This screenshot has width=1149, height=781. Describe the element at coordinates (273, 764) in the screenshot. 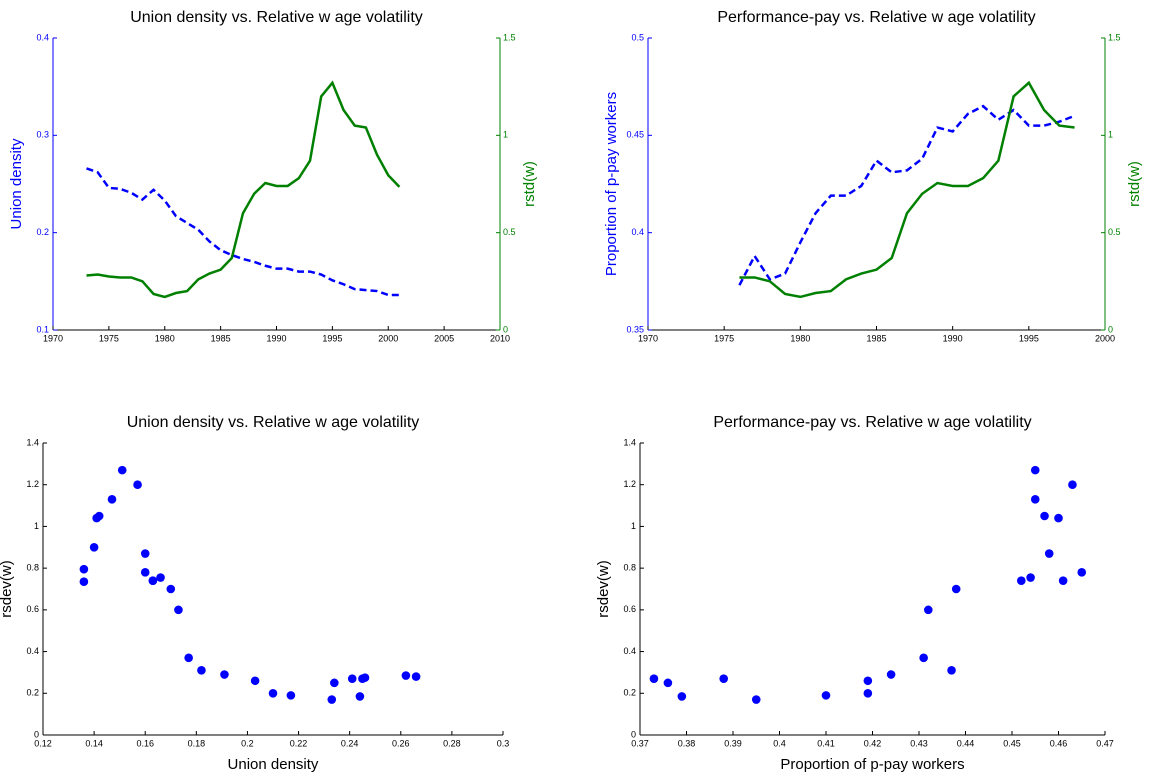

I see `x-axis-label: Union density` at that location.